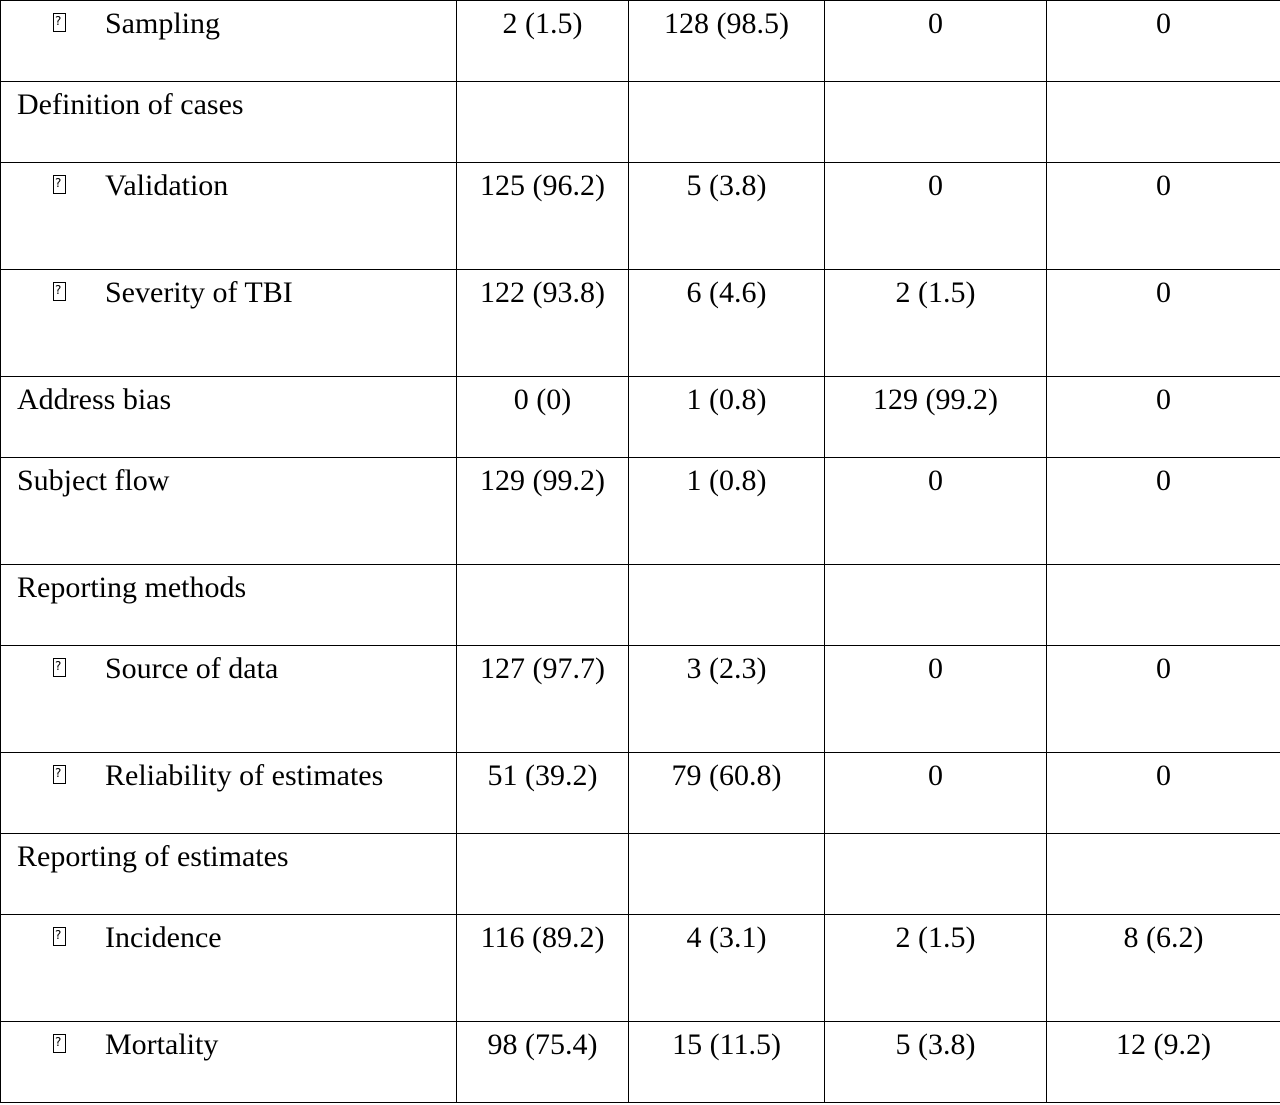  What do you see at coordinates (153, 856) in the screenshot?
I see `row-label-text: Reporting of estimates` at bounding box center [153, 856].